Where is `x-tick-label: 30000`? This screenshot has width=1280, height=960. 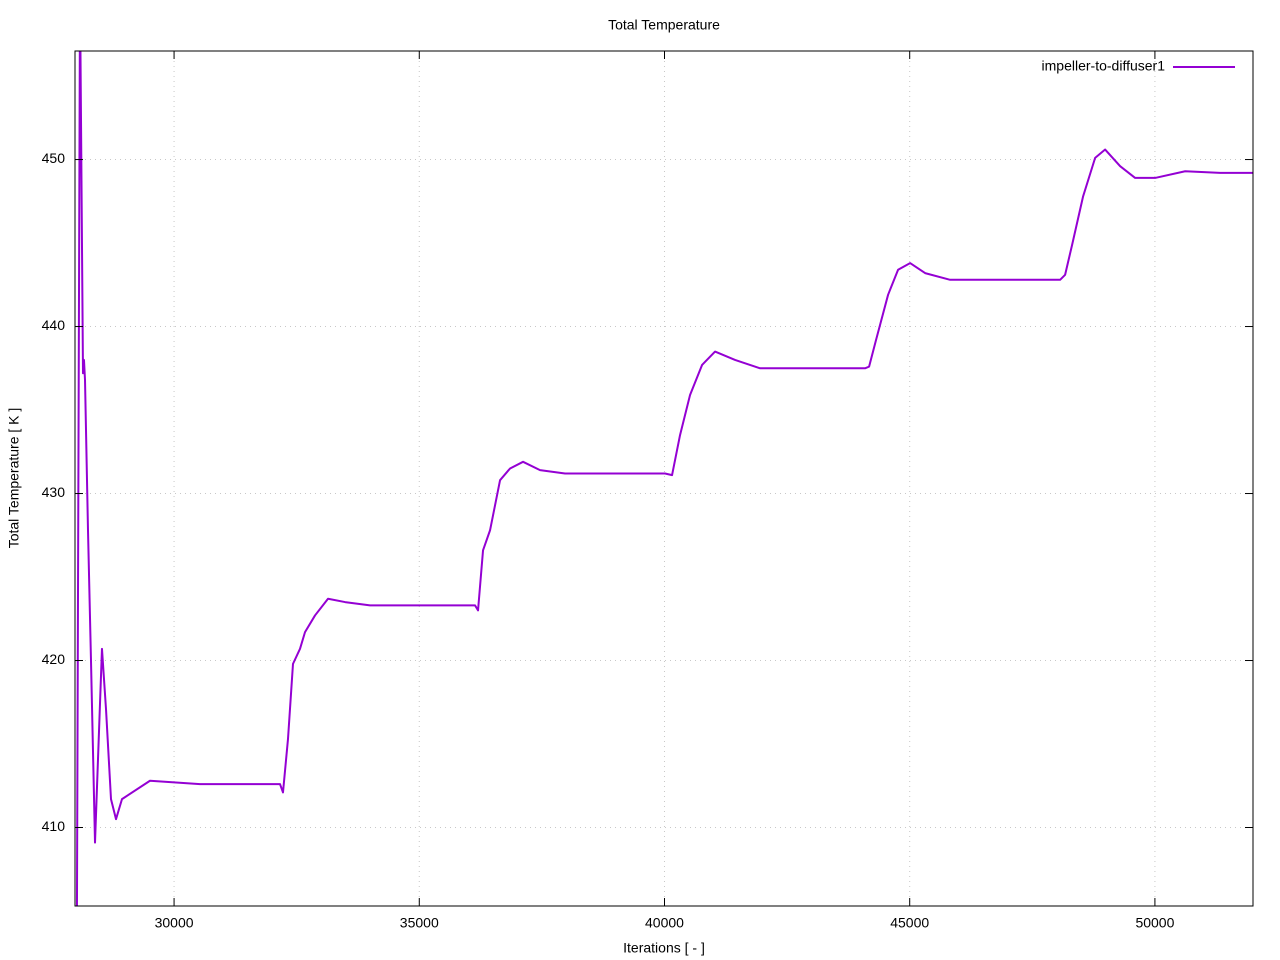
x-tick-label: 30000 is located at coordinates (174, 923).